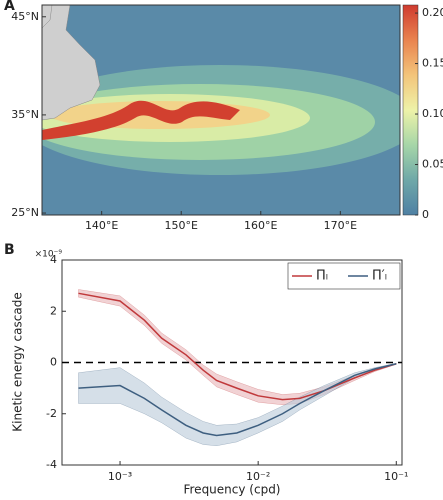 Image resolution: width=443 pixels, height=500 pixels. Describe the element at coordinates (432, 63) in the screenshot. I see `colorbar-tick-label: 0.15` at that location.